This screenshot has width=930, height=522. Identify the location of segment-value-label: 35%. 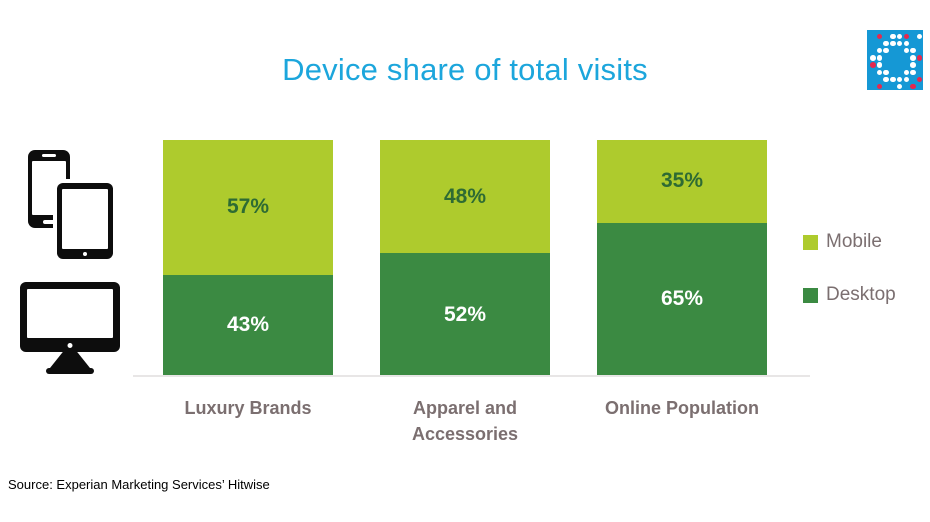
(682, 181).